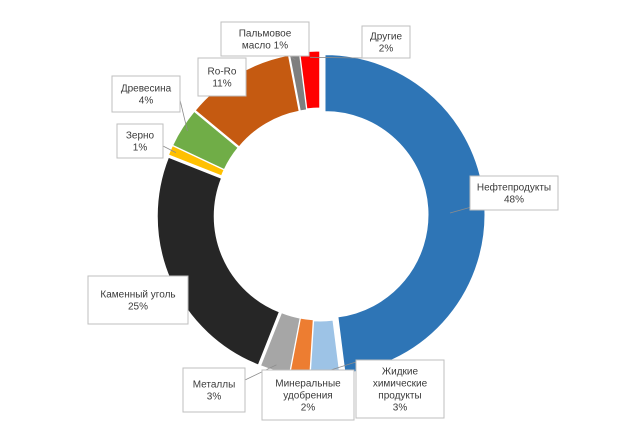 The width and height of the screenshot is (639, 427). What do you see at coordinates (325, 349) in the screenshot?
I see `slice-chem` at bounding box center [325, 349].